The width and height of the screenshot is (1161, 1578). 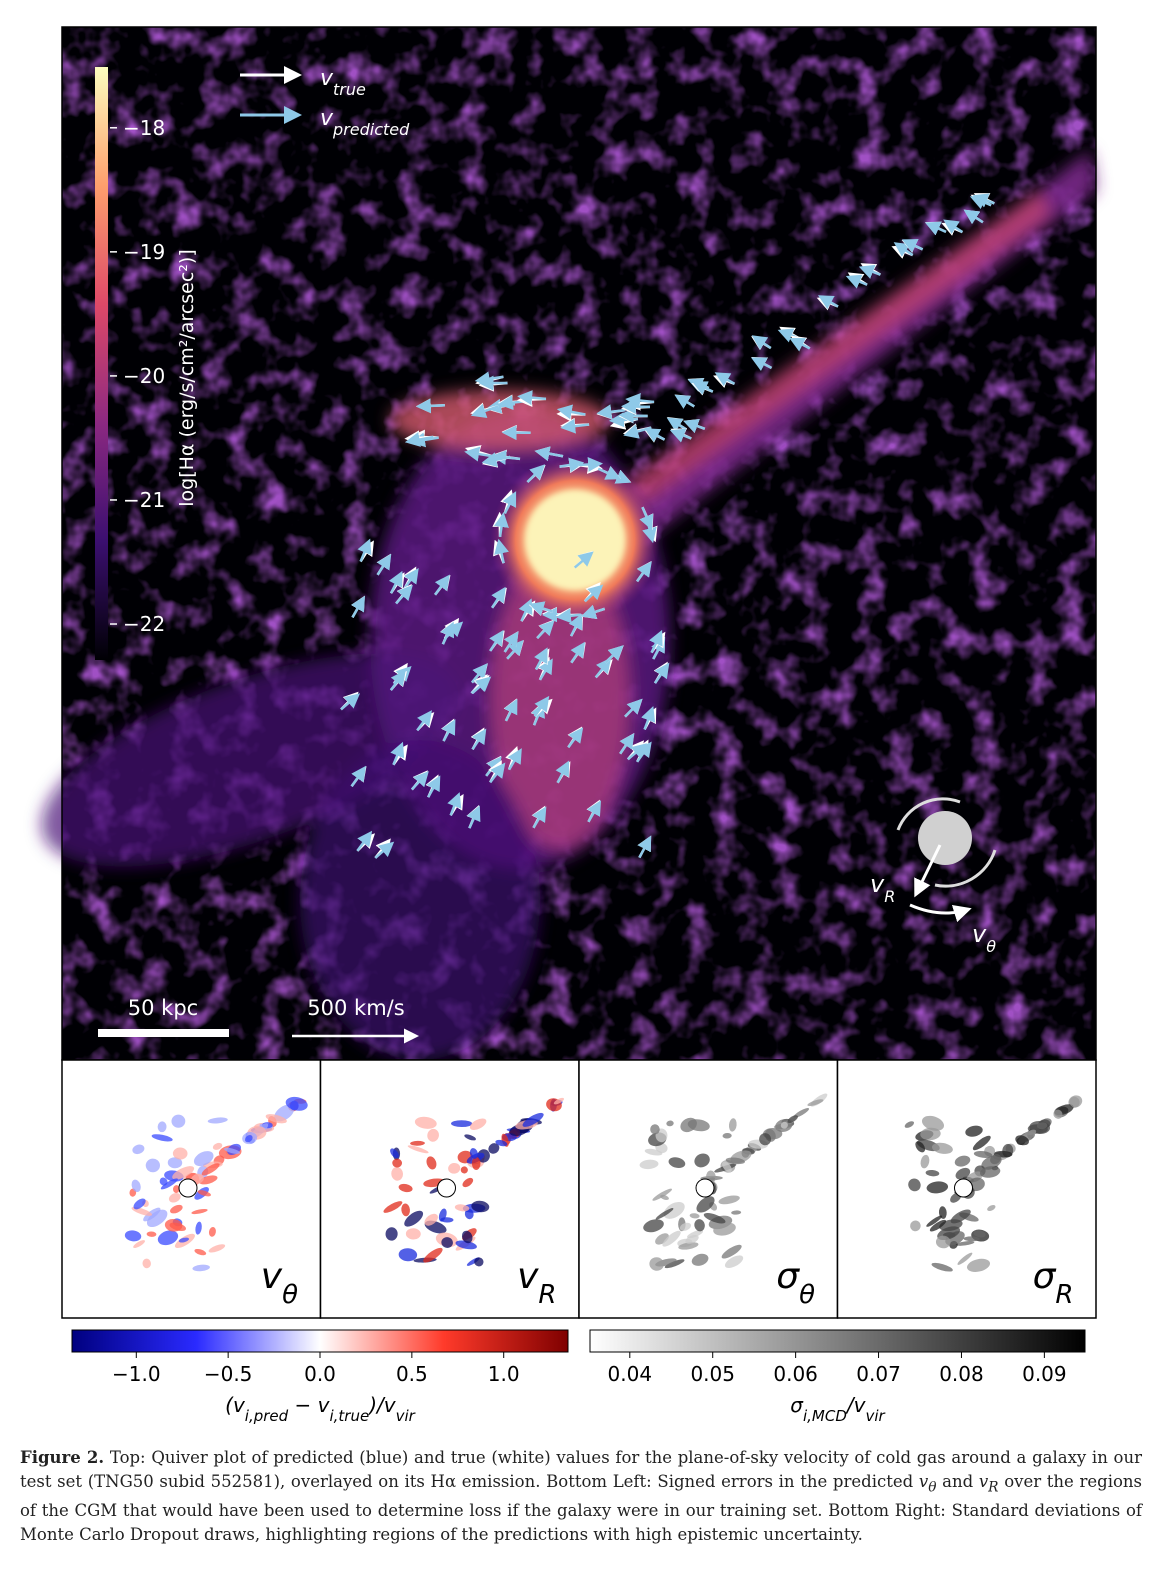 What do you see at coordinates (797, 1405) in the screenshot?
I see `label-text: σ` at bounding box center [797, 1405].